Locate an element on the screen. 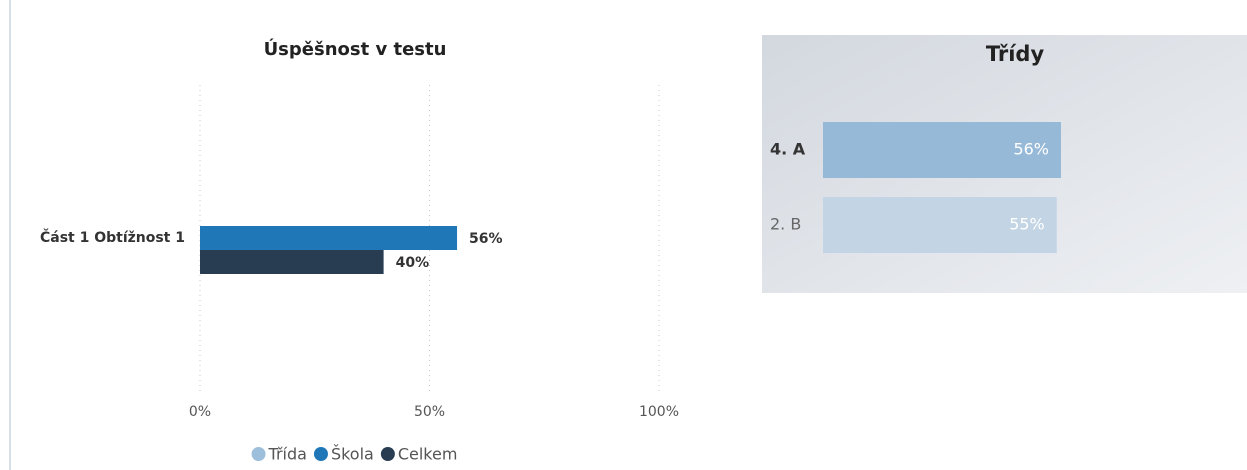 The height and width of the screenshot is (470, 1247). value-label: 55% is located at coordinates (1027, 224).